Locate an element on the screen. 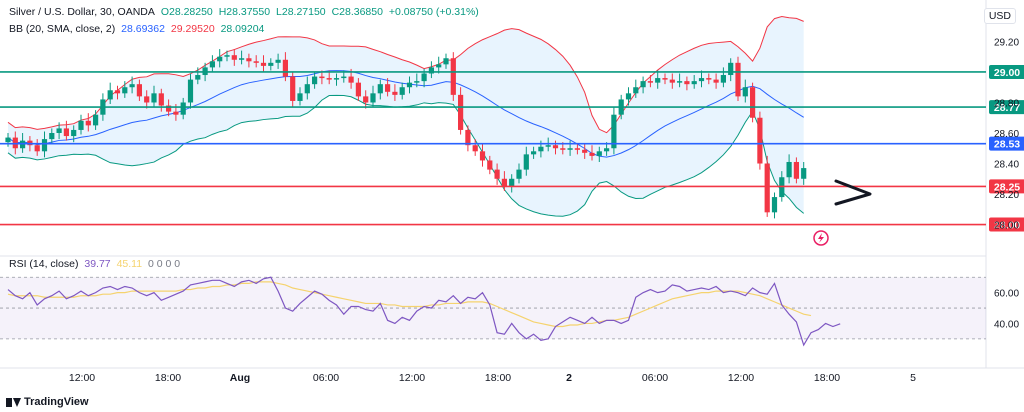 This screenshot has height=412, width=1024. price-tick-label: 28.40 is located at coordinates (1006, 165).